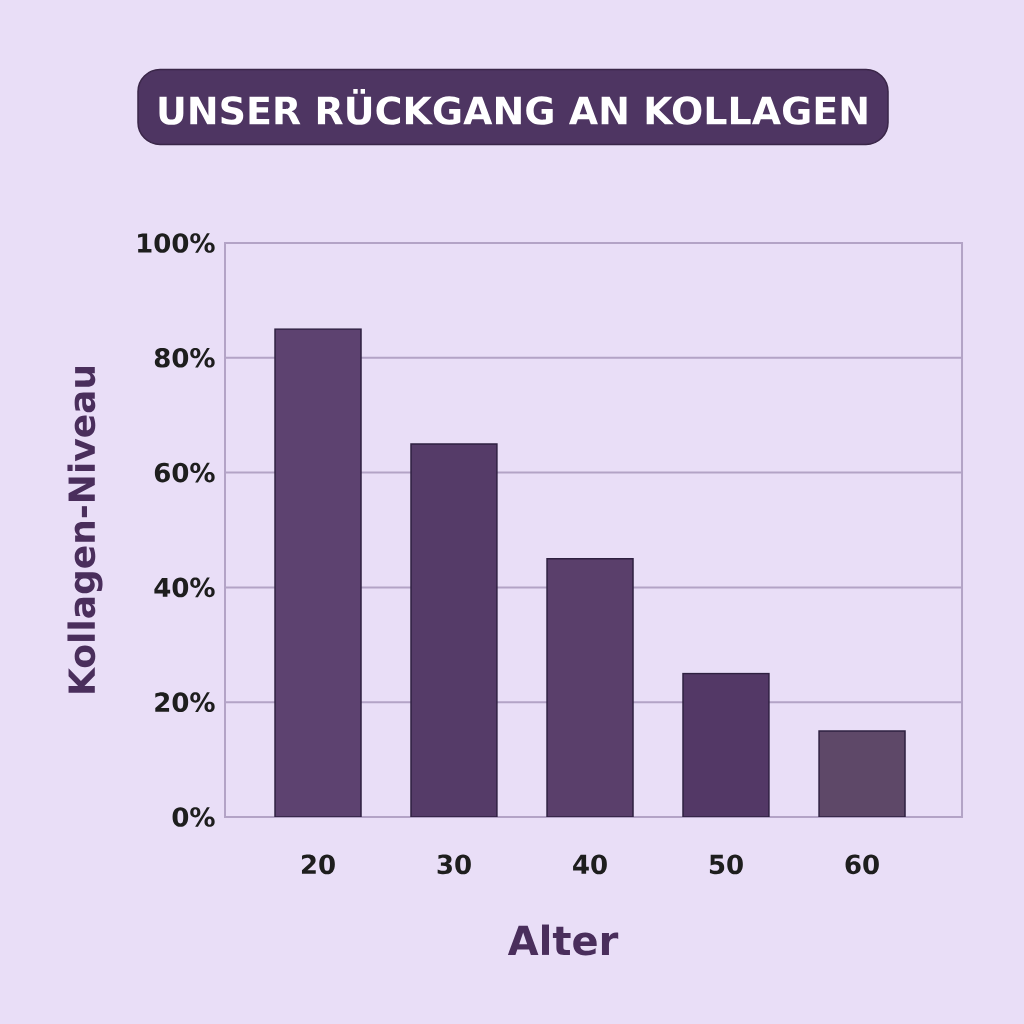 This screenshot has height=1024, width=1024. I want to click on y-tick-label: 100%, so click(176, 243).